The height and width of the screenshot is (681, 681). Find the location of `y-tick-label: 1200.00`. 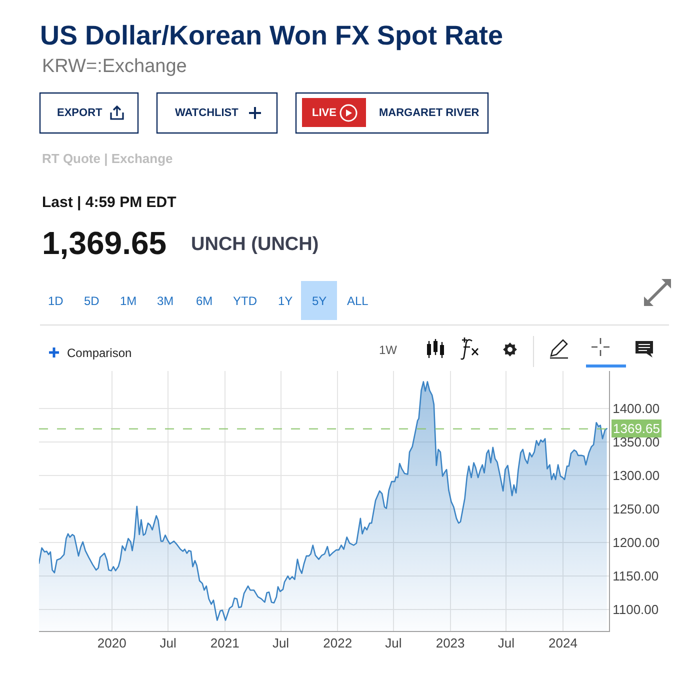

y-tick-label: 1200.00 is located at coordinates (636, 542).